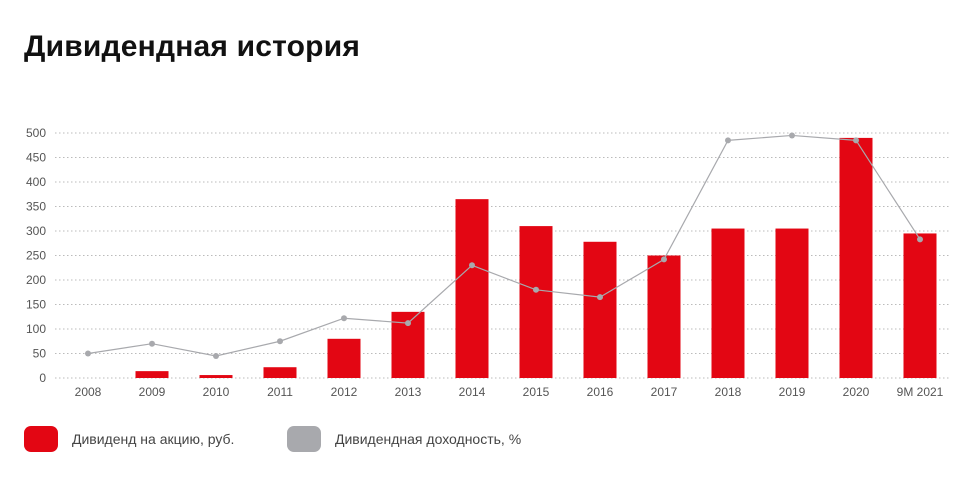 The image size is (966, 484). What do you see at coordinates (856, 140) in the screenshot?
I see `yield-point-2020` at bounding box center [856, 140].